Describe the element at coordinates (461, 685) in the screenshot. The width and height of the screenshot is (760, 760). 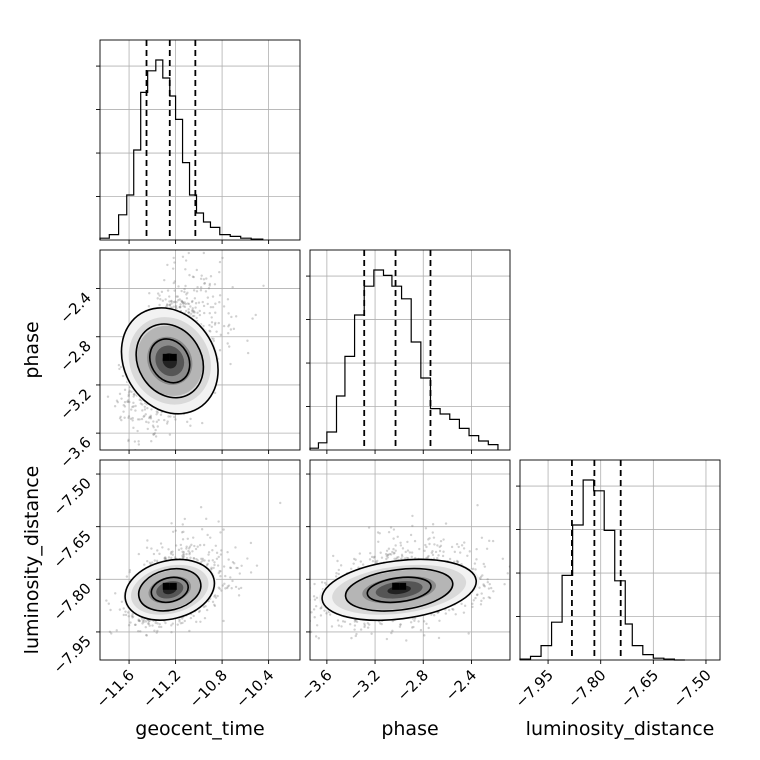
I see `panel-phase-vs-luminosity-distance-xtick-label: −2.4` at that location.